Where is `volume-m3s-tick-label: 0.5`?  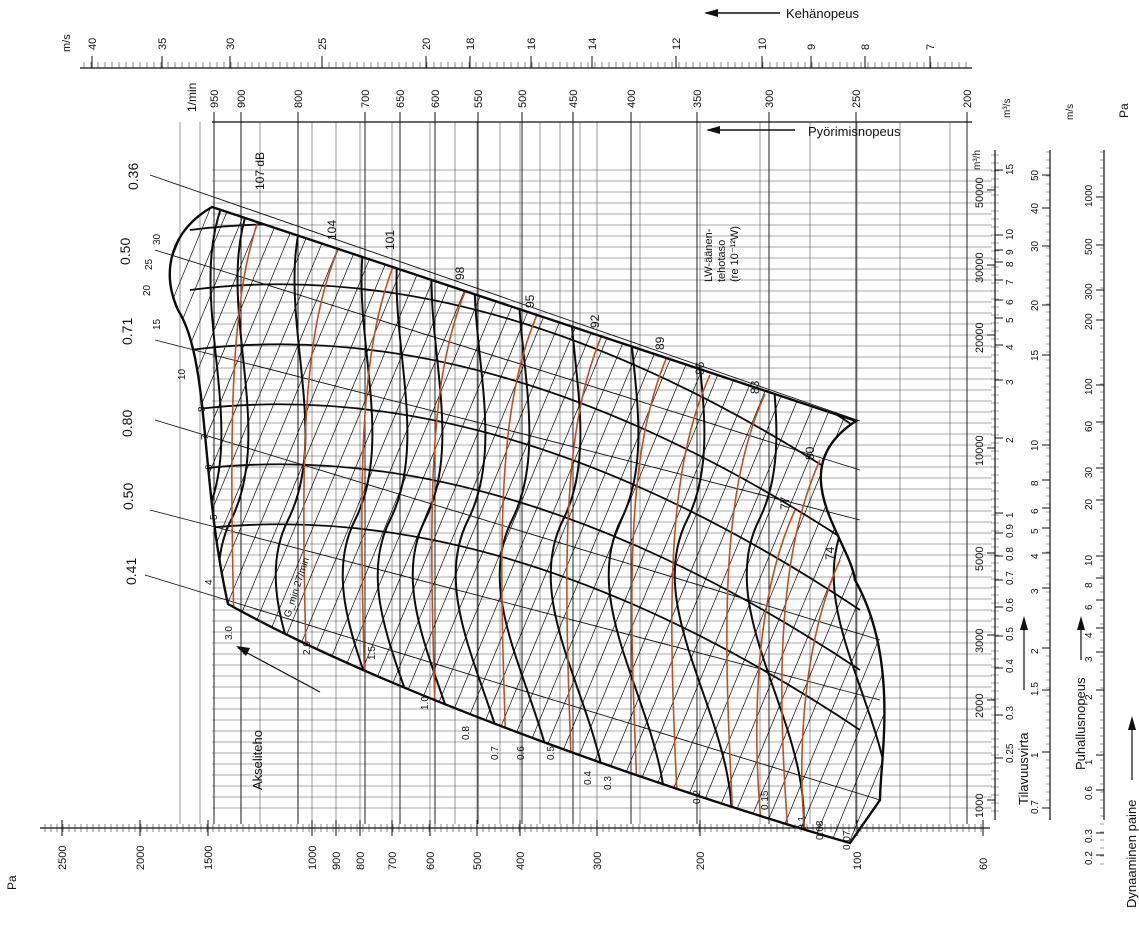
volume-m3s-tick-label: 0.5 is located at coordinates (1010, 634).